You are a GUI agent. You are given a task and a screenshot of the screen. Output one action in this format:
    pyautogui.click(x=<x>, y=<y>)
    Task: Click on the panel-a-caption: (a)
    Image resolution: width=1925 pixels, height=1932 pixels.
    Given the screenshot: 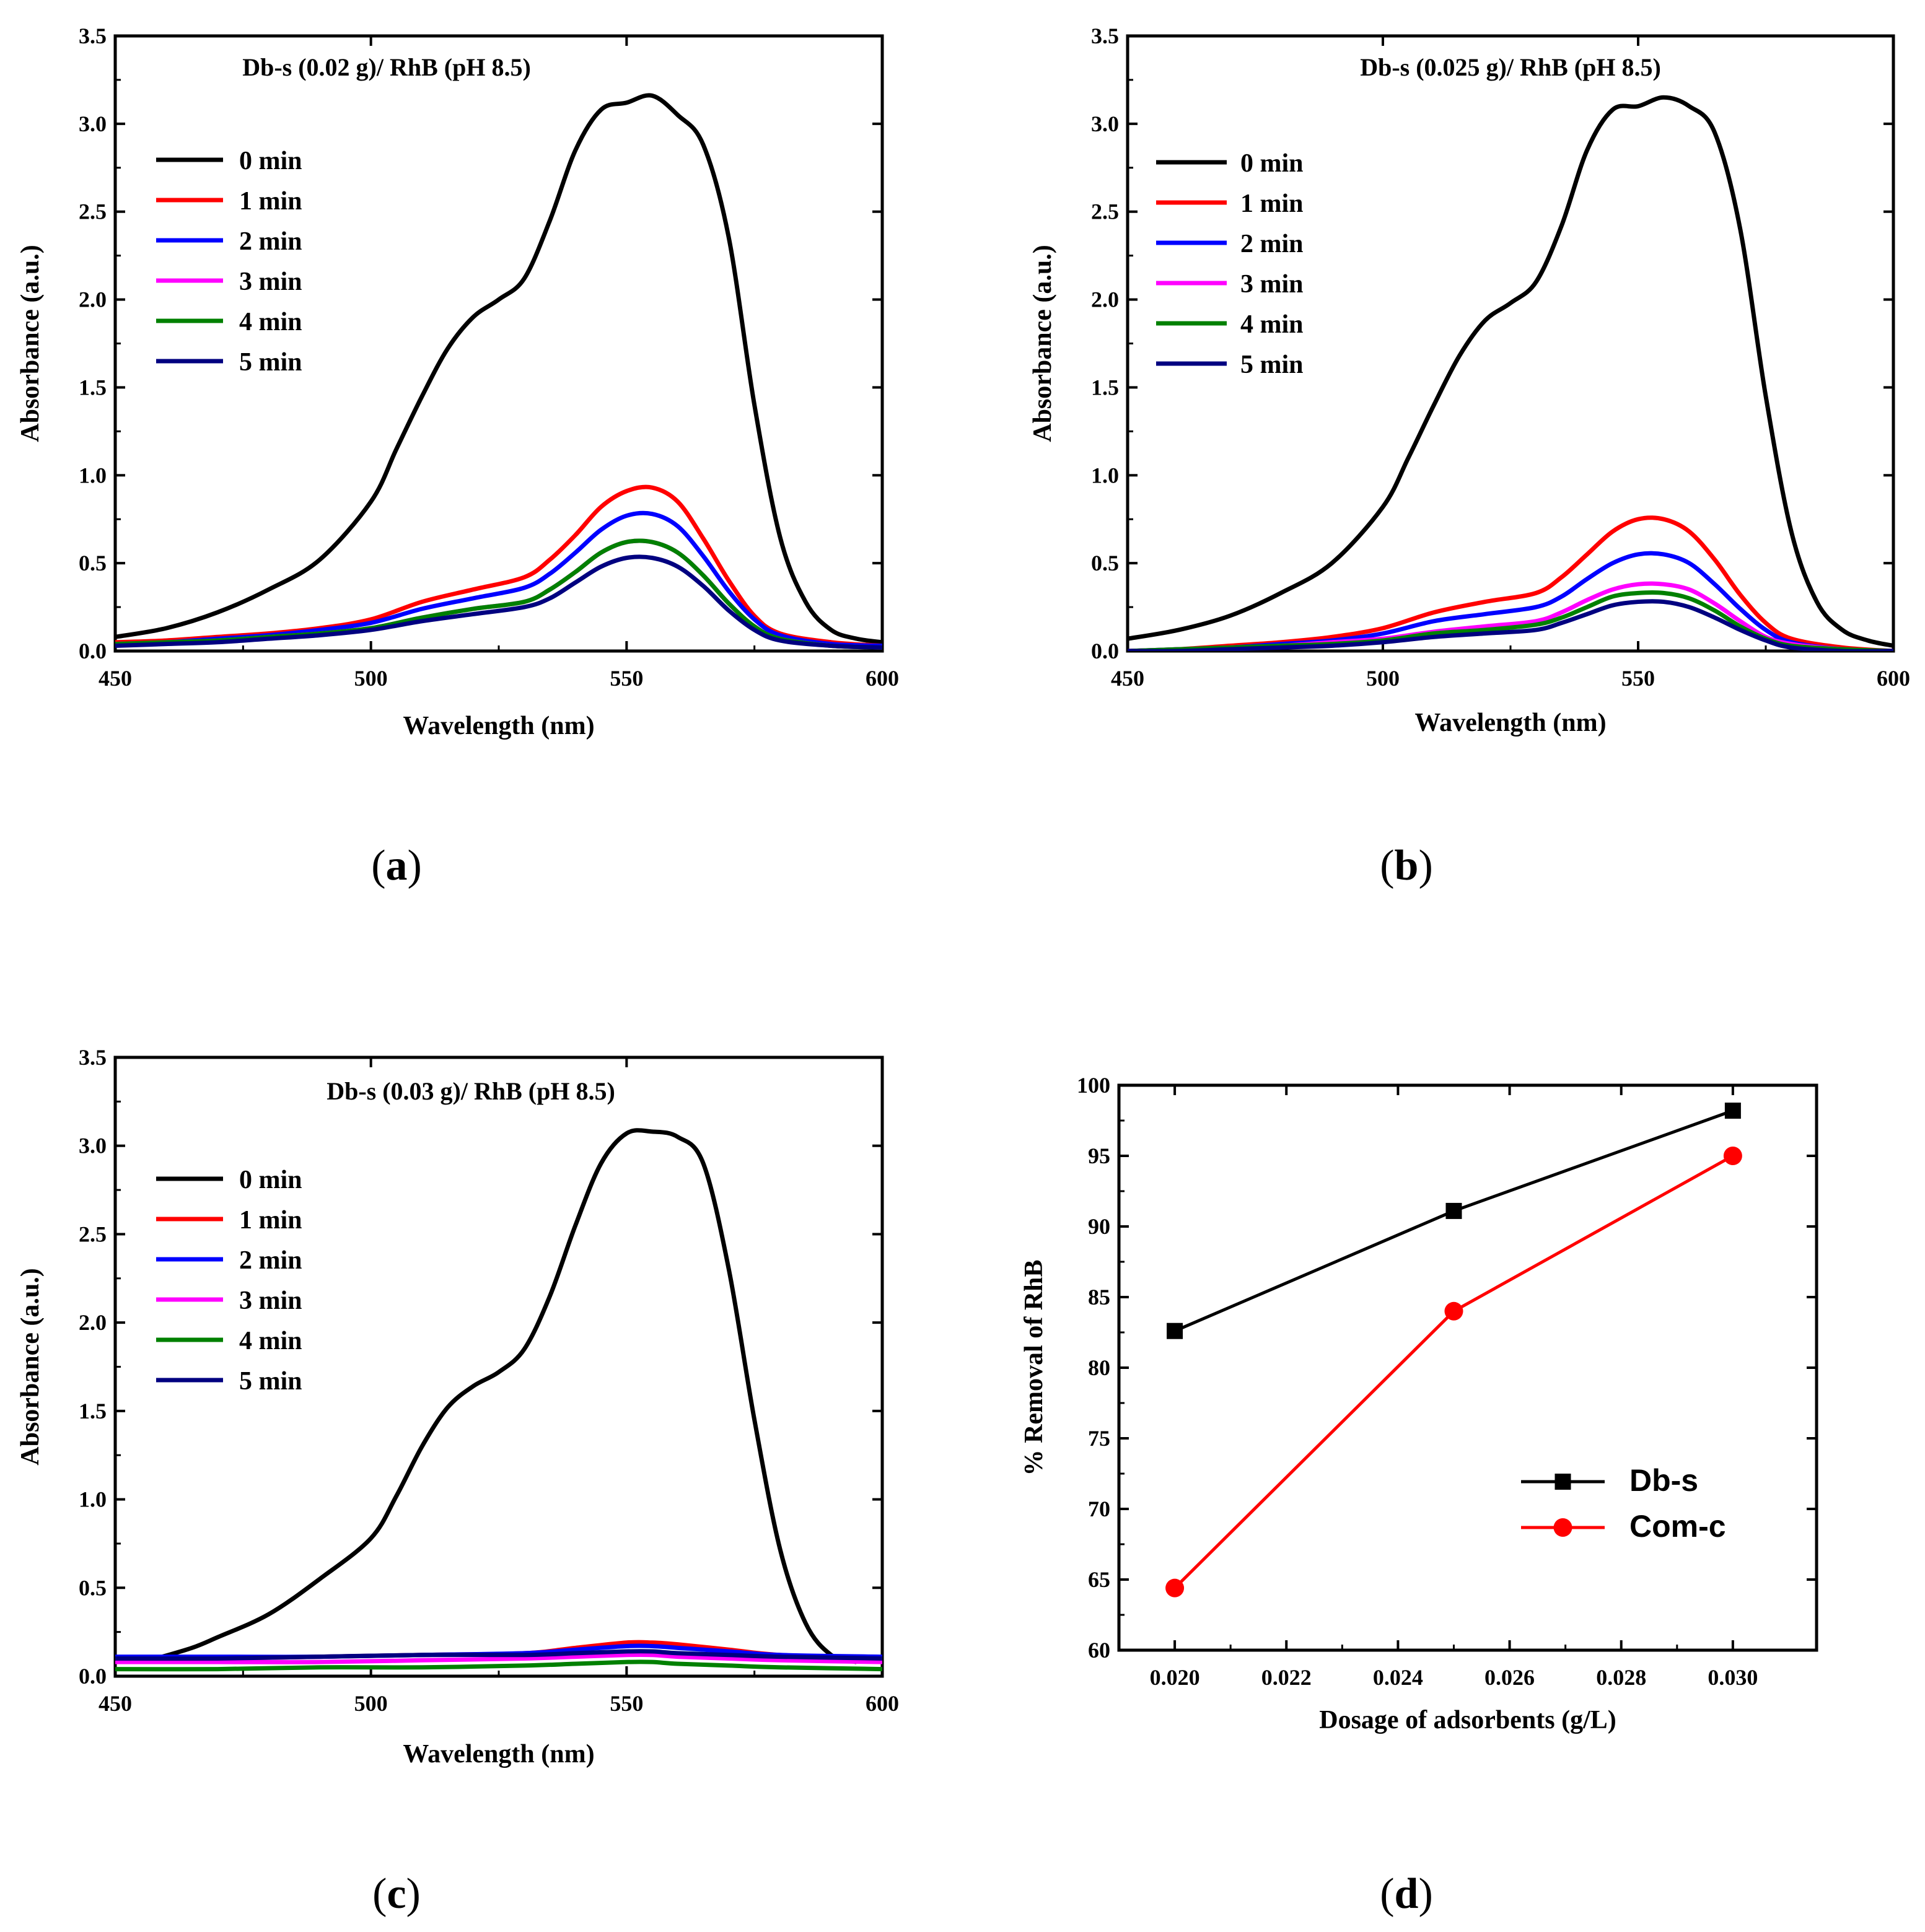 What is the action you would take?
    pyautogui.click(x=396, y=866)
    